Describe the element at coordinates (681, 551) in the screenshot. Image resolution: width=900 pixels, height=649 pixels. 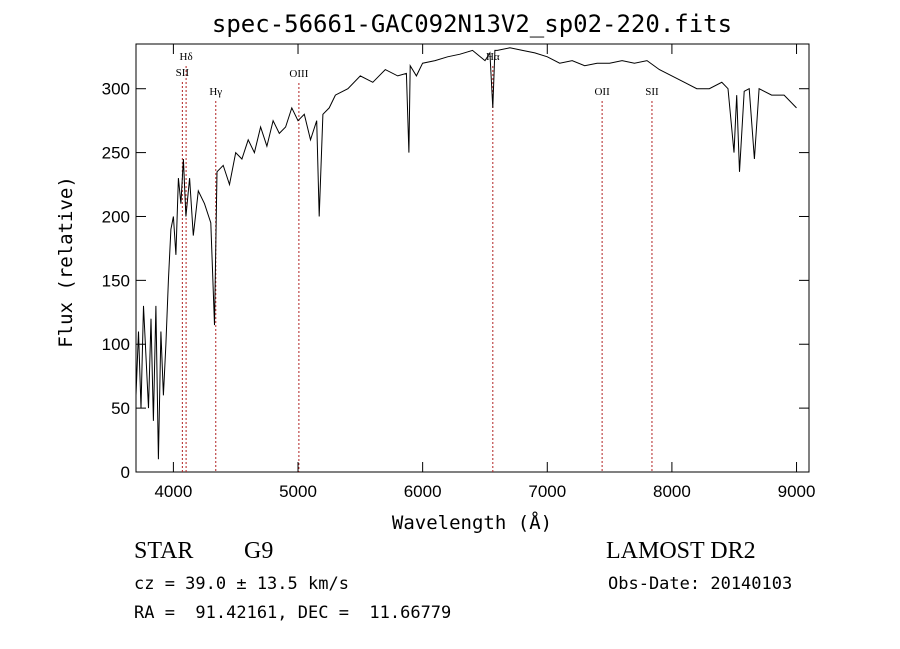
I see `survey-name: LAMOST DR2` at that location.